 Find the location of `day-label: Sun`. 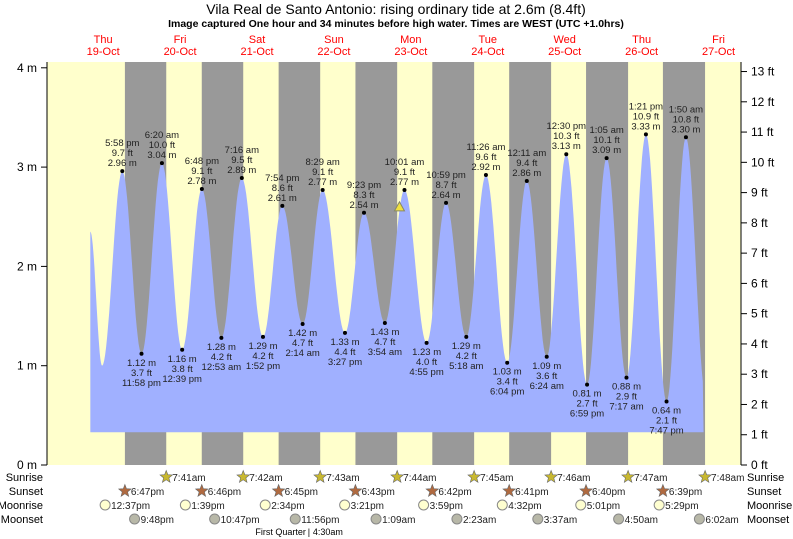

day-label: Sun is located at coordinates (334, 40).